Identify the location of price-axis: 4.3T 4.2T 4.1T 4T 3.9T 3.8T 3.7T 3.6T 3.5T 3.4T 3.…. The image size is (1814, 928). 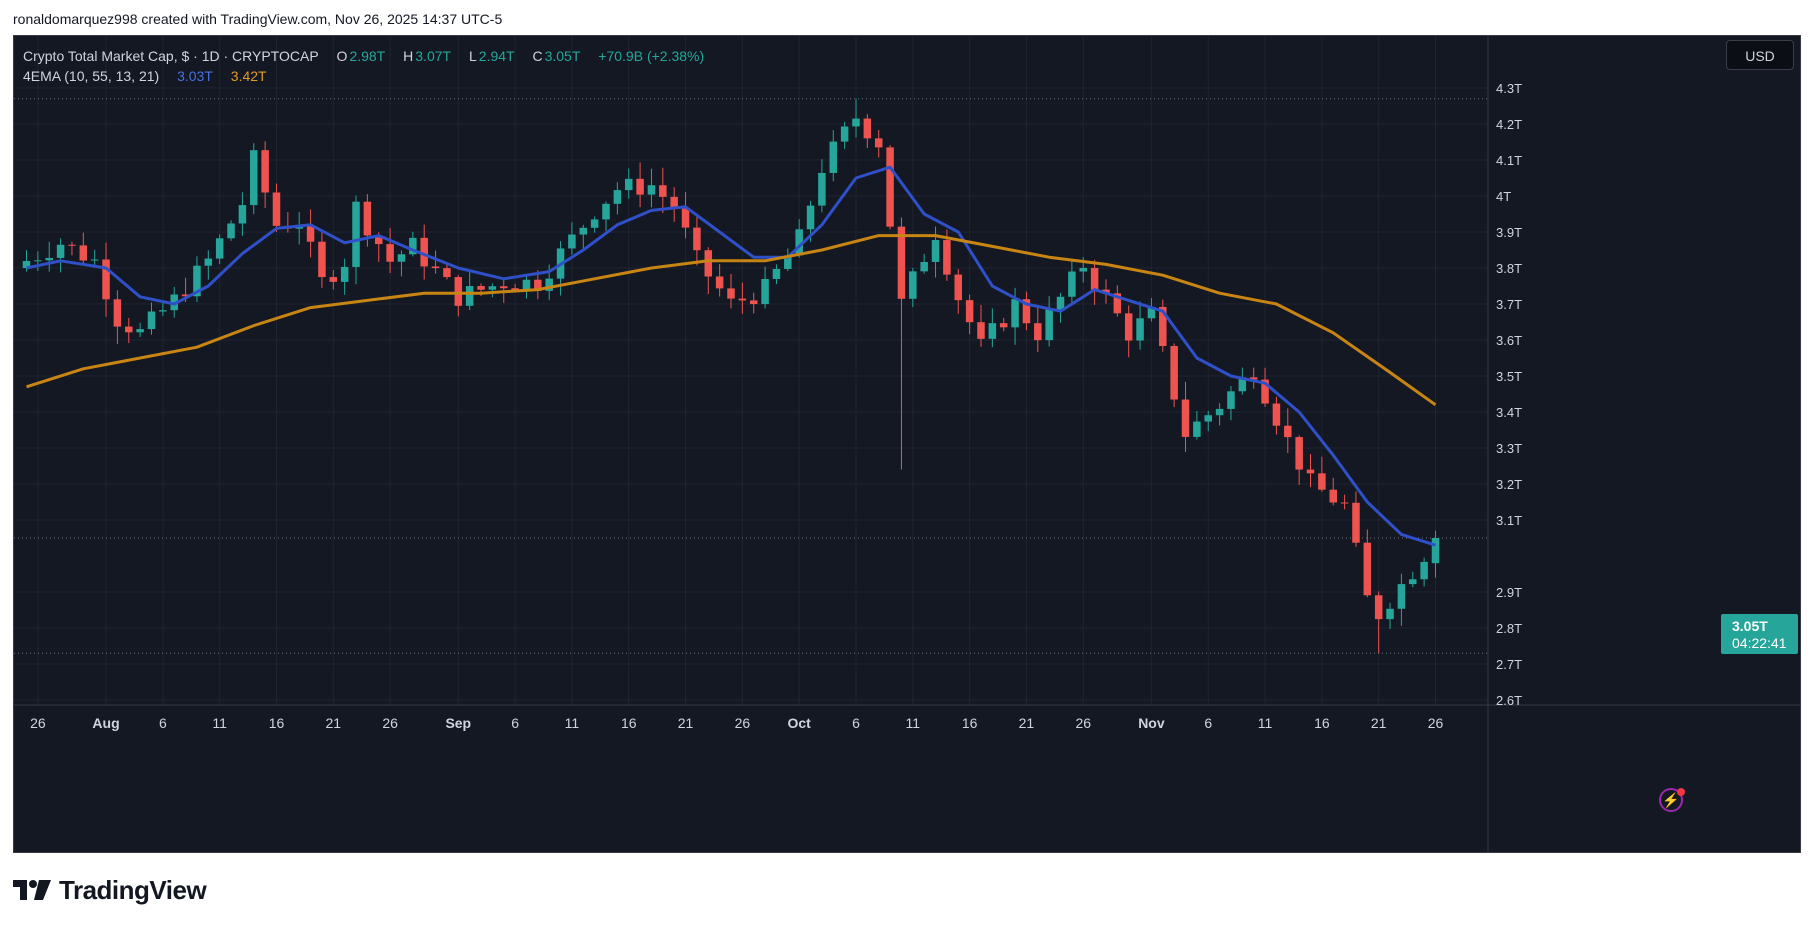
(1509, 394).